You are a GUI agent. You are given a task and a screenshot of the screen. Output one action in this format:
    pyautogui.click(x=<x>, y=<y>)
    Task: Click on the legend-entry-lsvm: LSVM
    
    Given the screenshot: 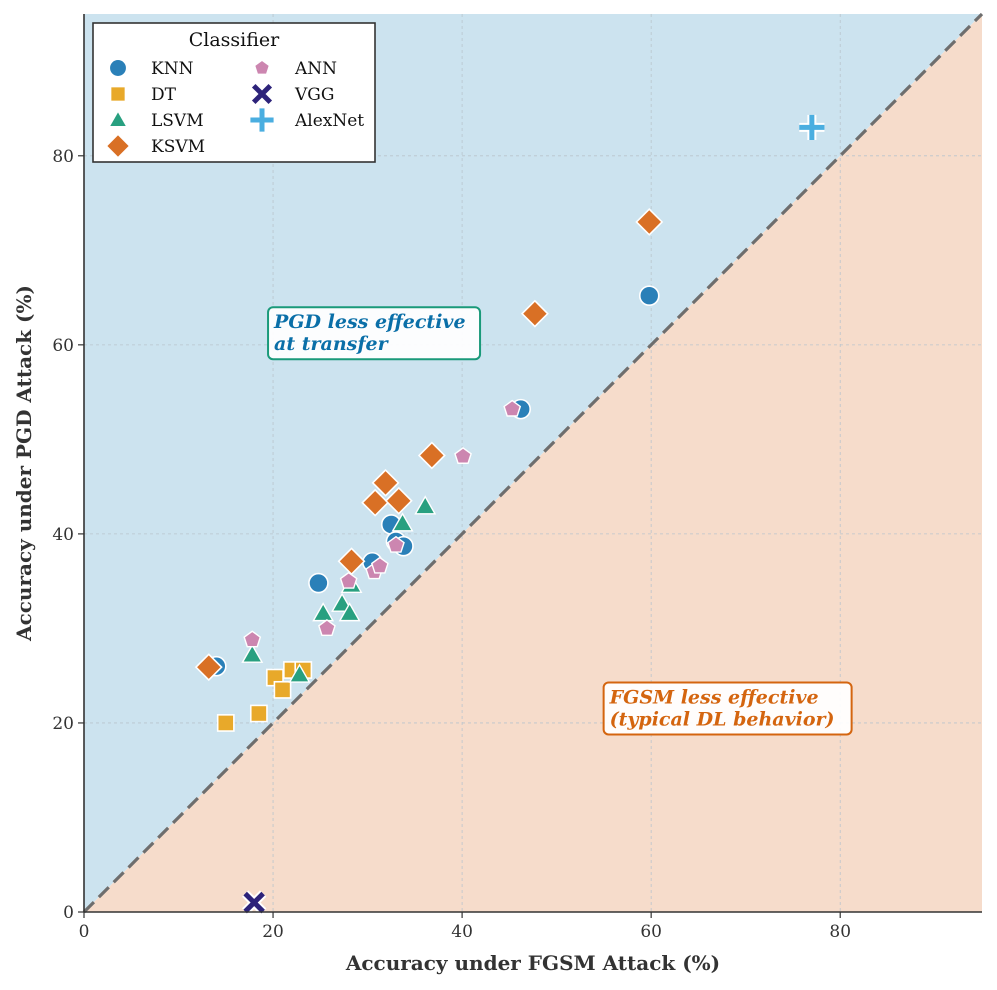 What is the action you would take?
    pyautogui.click(x=155, y=120)
    